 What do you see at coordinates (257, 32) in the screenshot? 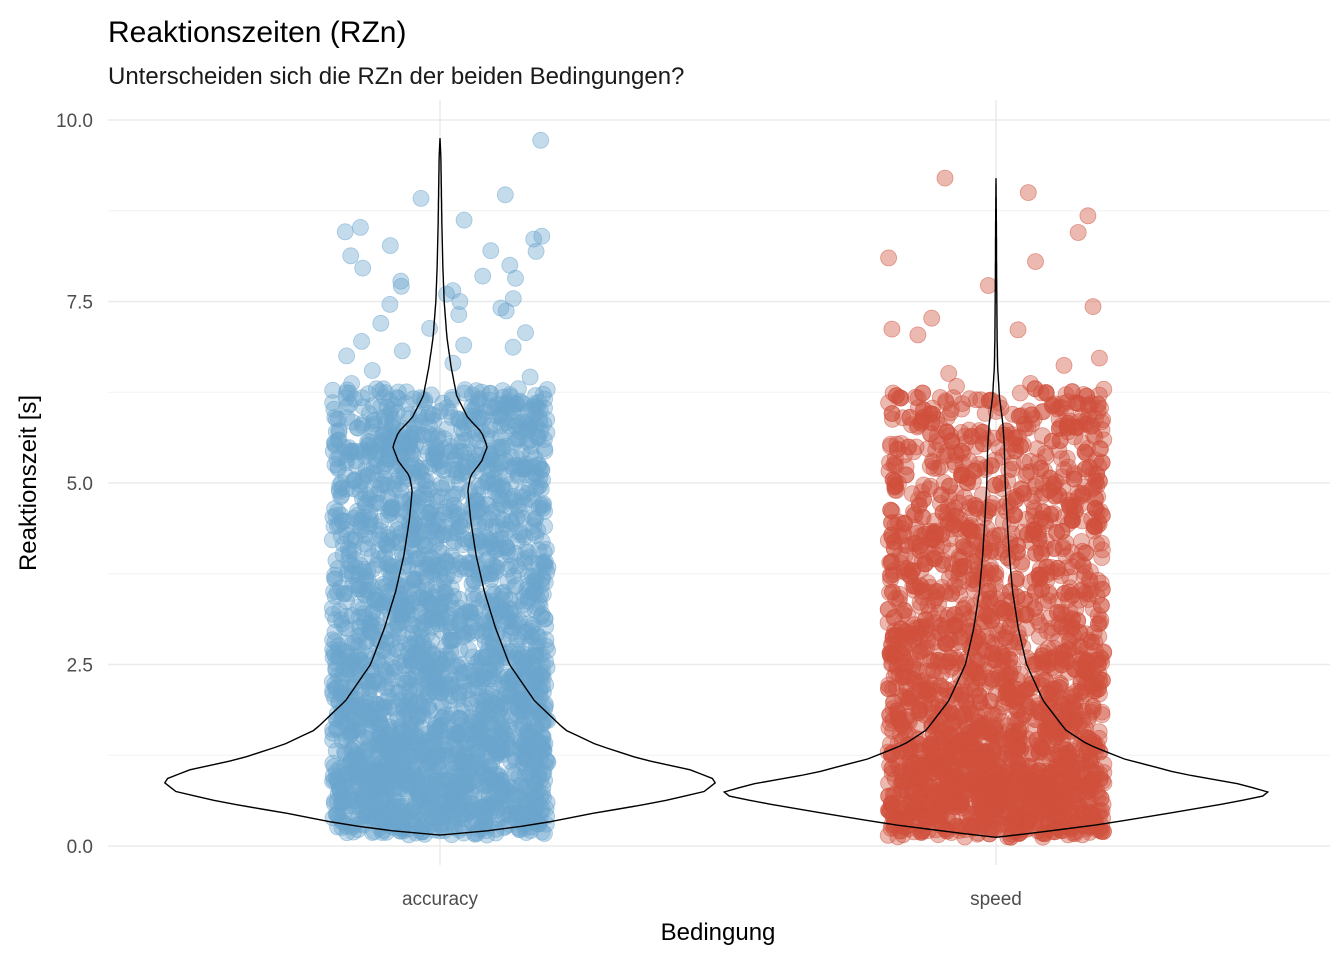
I see `chart-title: Reaktionszeiten (RZn)` at bounding box center [257, 32].